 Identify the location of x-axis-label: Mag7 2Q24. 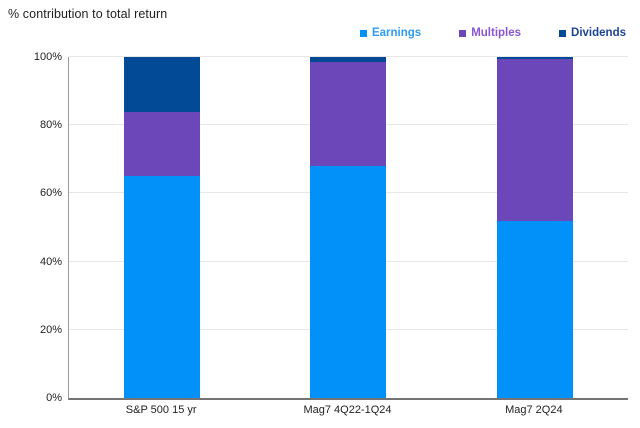
(534, 410).